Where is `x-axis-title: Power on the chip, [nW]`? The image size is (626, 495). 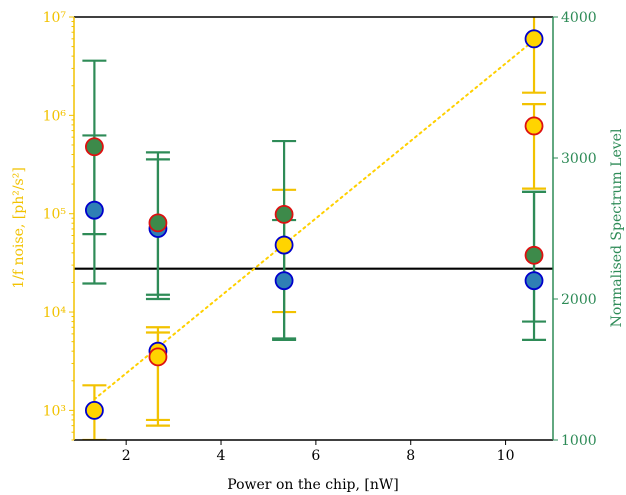 x-axis-title: Power on the chip, [nW] is located at coordinates (313, 485).